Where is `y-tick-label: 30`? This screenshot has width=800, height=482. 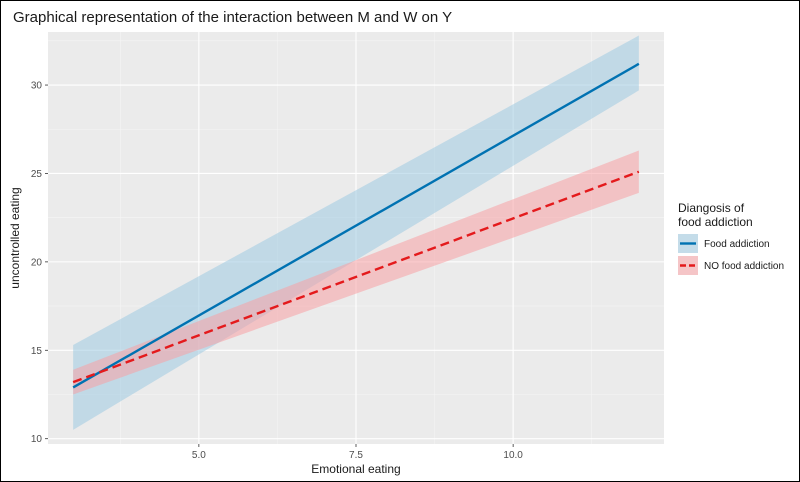
y-tick-label: 30 is located at coordinates (37, 86).